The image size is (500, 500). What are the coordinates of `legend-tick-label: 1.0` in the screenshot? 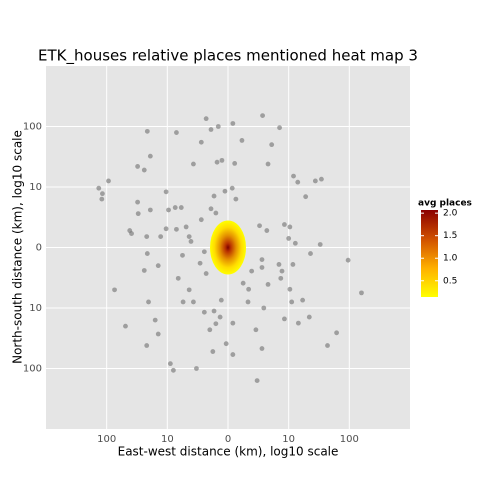 It's located at (450, 259).